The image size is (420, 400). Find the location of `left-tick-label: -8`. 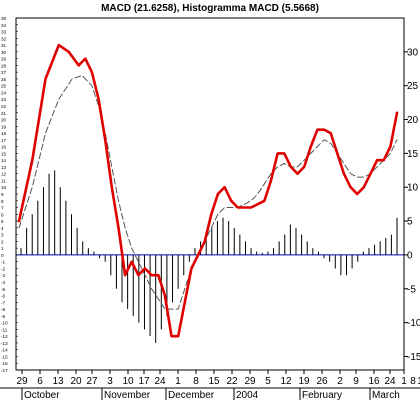

left-tick-label: -8 is located at coordinates (3, 309).